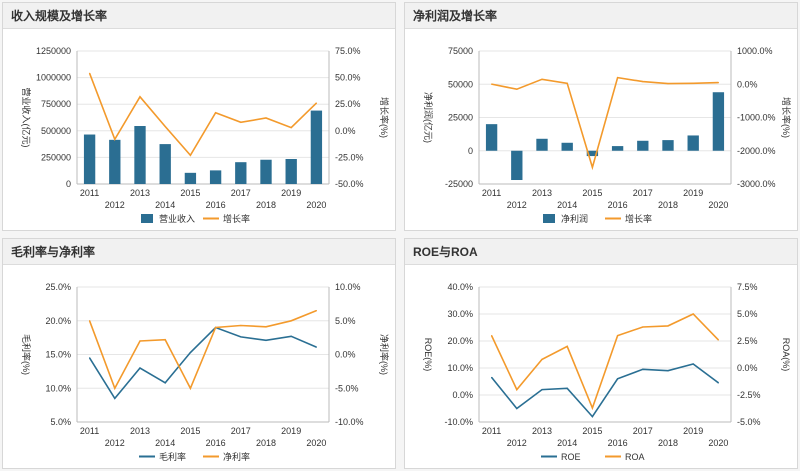  What do you see at coordinates (56, 131) in the screenshot?
I see `y-tick-label-left: 500000` at bounding box center [56, 131].